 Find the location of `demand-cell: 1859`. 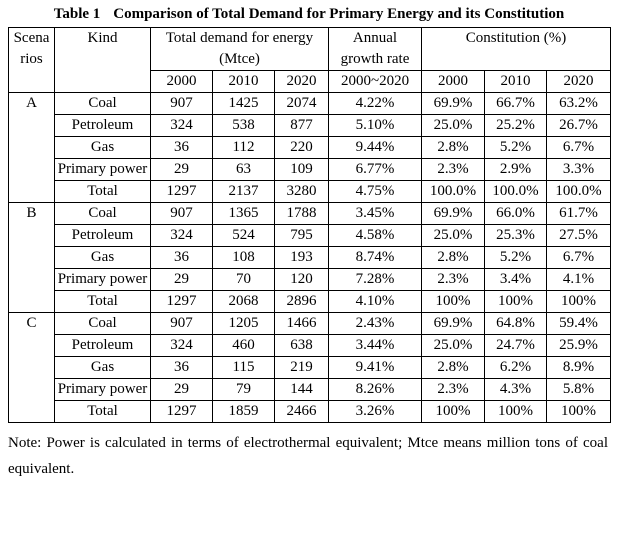

demand-cell: 1859 is located at coordinates (243, 411).